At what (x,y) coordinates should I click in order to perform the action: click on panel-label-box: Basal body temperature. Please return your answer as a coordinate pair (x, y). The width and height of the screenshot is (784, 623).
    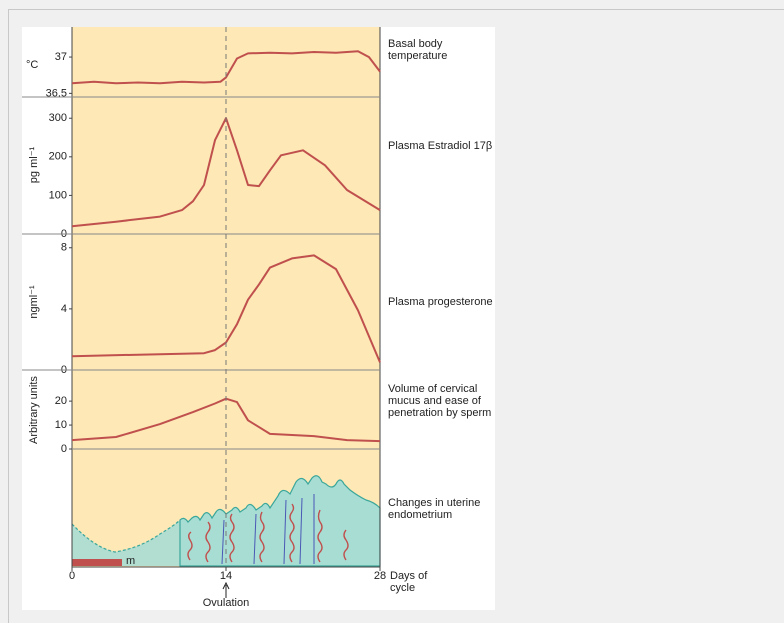
    Looking at the image, I should click on (418, 50).